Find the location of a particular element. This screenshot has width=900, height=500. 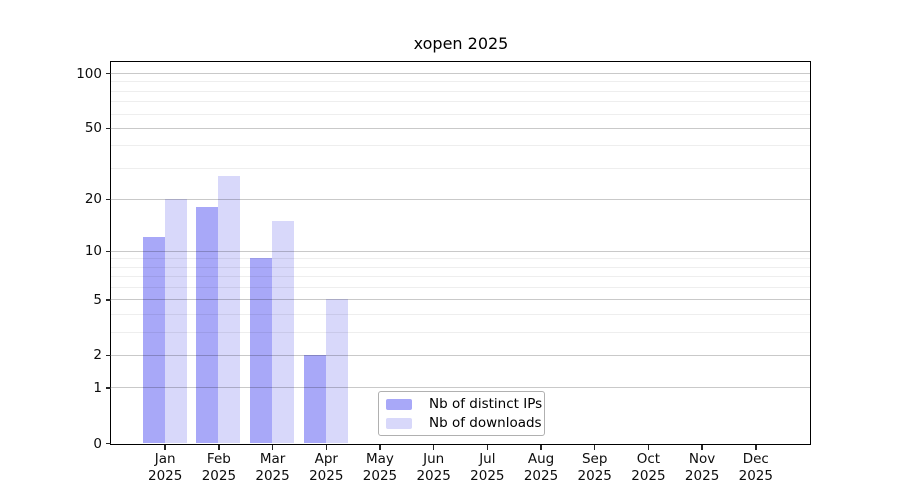

y-tick-label: 5 is located at coordinates (97, 299).